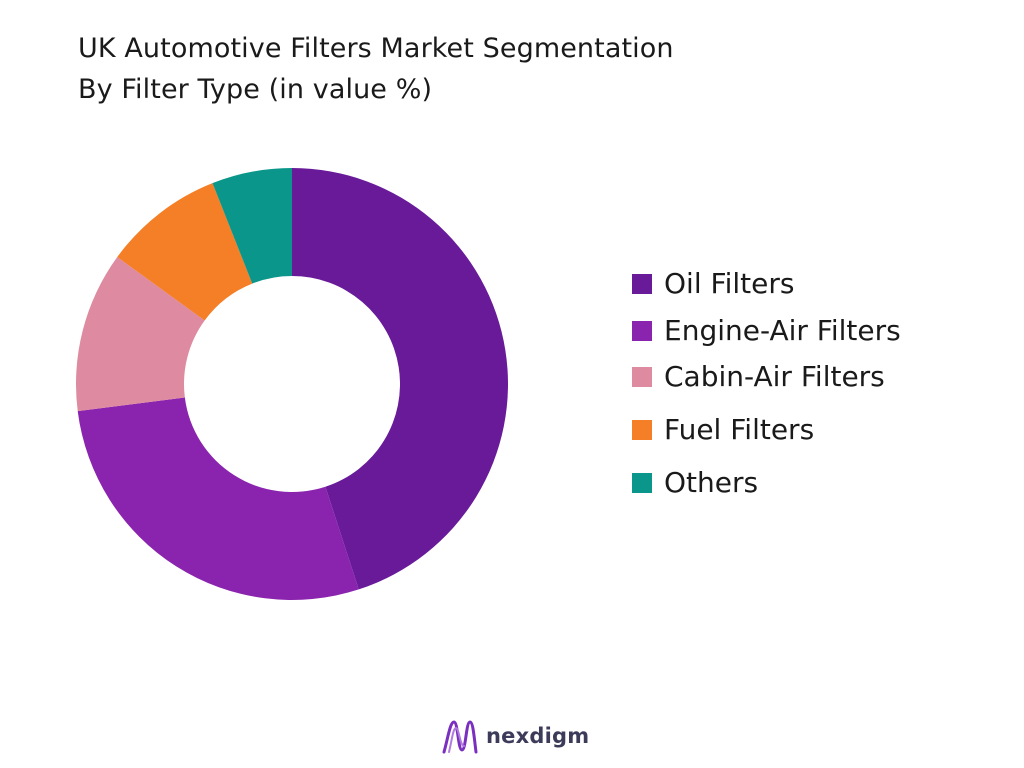 The width and height of the screenshot is (1024, 768). Describe the element at coordinates (642, 377) in the screenshot. I see `legend-swatch-cabin-air-filters` at that location.